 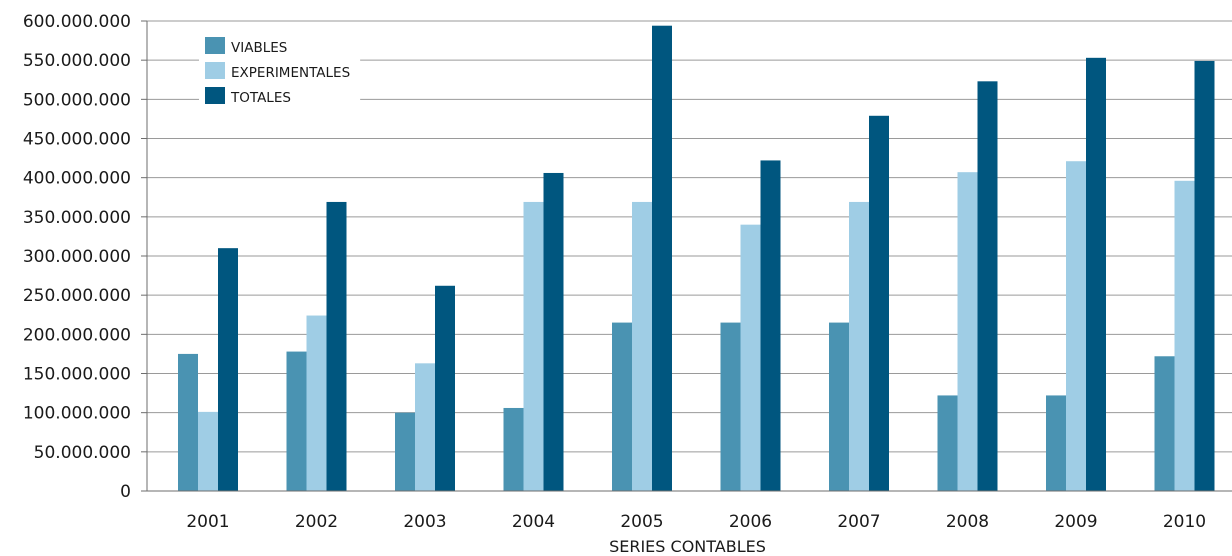 I want to click on x-axis-title: SERIES CONTABLES, so click(x=687, y=546).